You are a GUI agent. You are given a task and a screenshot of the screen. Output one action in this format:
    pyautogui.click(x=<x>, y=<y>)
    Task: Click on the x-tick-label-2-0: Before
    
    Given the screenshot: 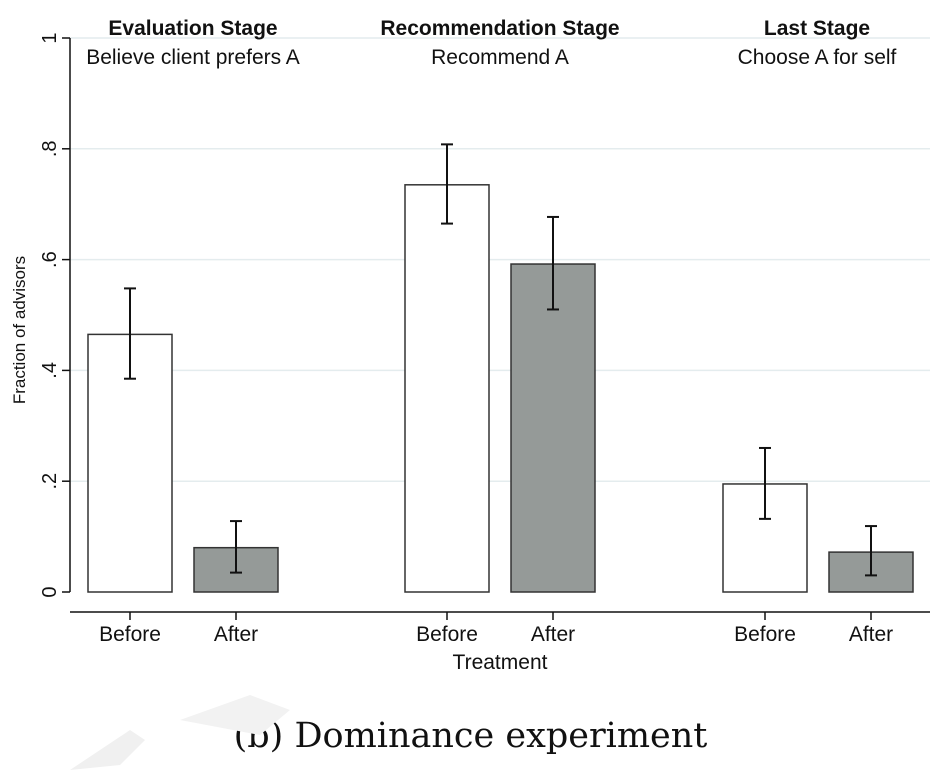 What is the action you would take?
    pyautogui.click(x=765, y=634)
    